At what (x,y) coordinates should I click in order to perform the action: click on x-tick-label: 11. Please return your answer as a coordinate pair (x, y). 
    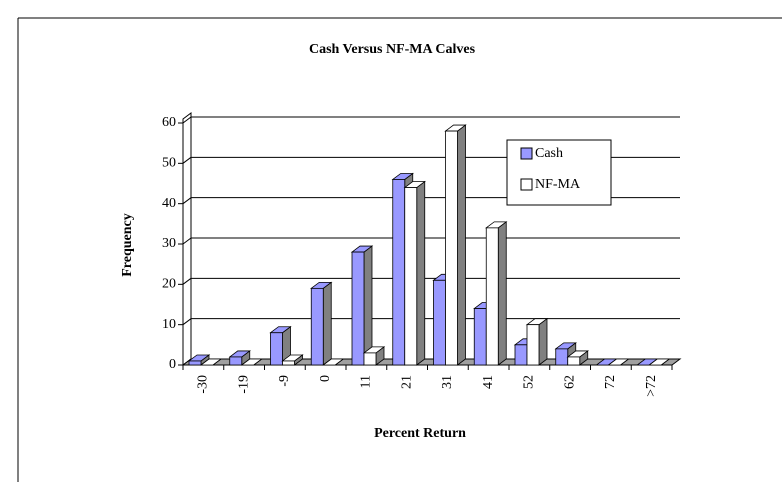
    Looking at the image, I should click on (366, 381).